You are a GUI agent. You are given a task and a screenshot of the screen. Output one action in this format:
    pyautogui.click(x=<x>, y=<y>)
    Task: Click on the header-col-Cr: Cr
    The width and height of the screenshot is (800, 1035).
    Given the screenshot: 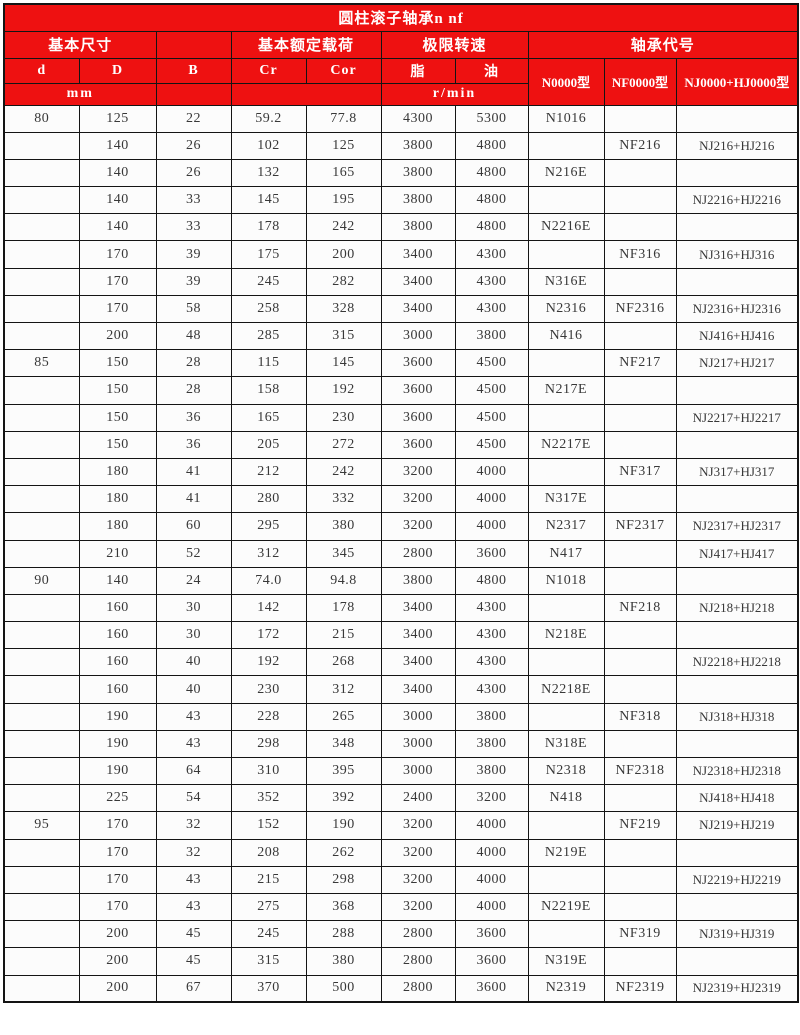 What is the action you would take?
    pyautogui.click(x=268, y=70)
    